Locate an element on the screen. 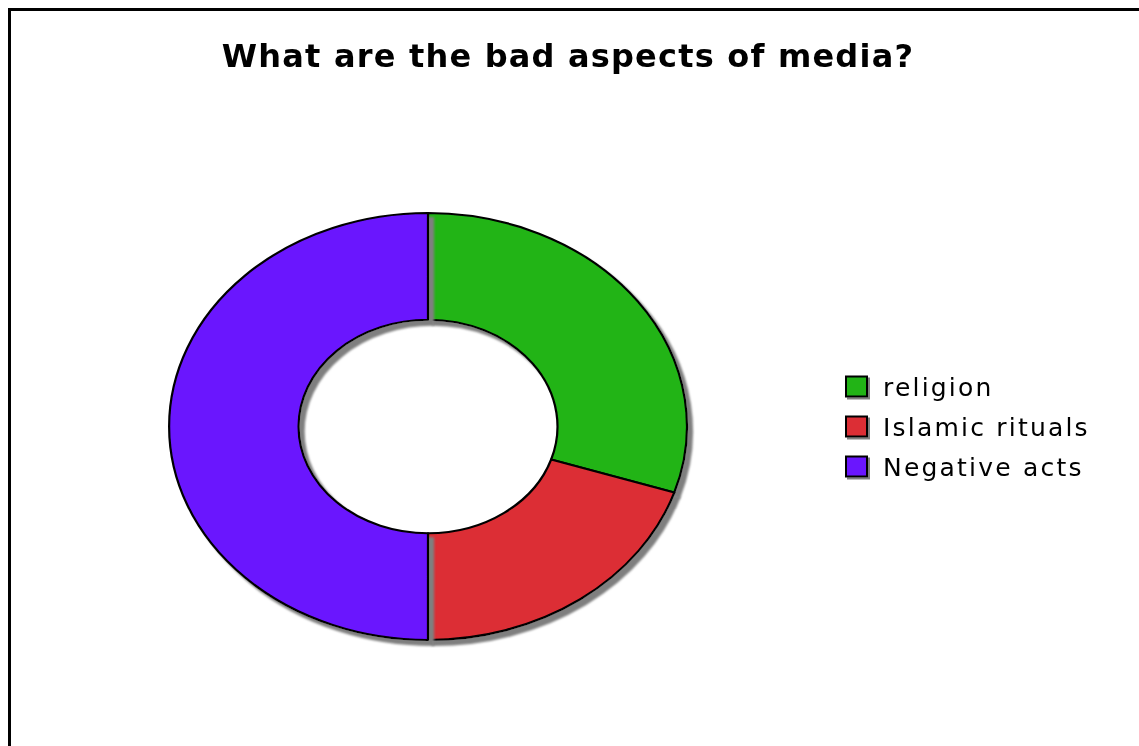  legend-label: Negative acts is located at coordinates (983, 467).